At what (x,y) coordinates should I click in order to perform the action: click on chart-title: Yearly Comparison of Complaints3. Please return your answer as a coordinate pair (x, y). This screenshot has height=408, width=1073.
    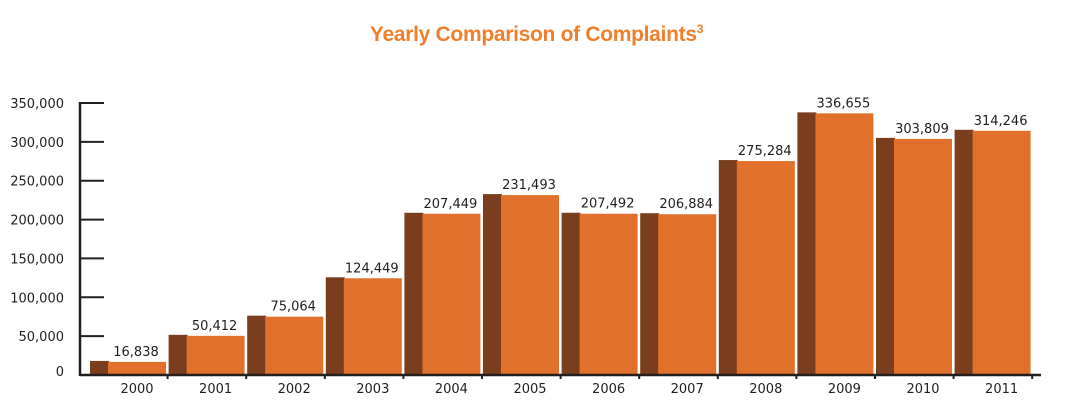
    Looking at the image, I should click on (536, 34).